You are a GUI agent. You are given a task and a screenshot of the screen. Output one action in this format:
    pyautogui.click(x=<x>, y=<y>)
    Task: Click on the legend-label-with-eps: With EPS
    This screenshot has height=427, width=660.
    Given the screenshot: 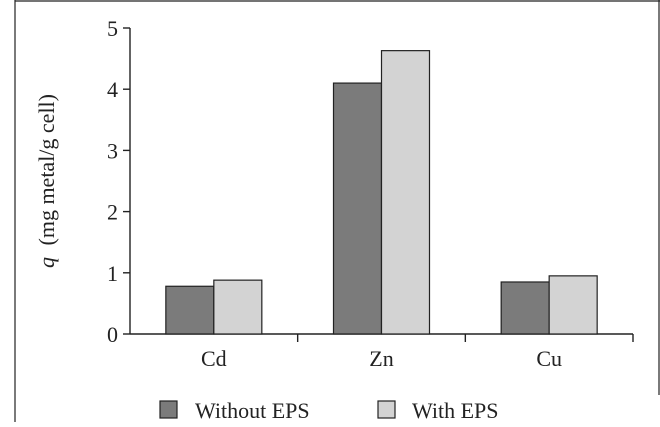 What is the action you would take?
    pyautogui.click(x=455, y=410)
    